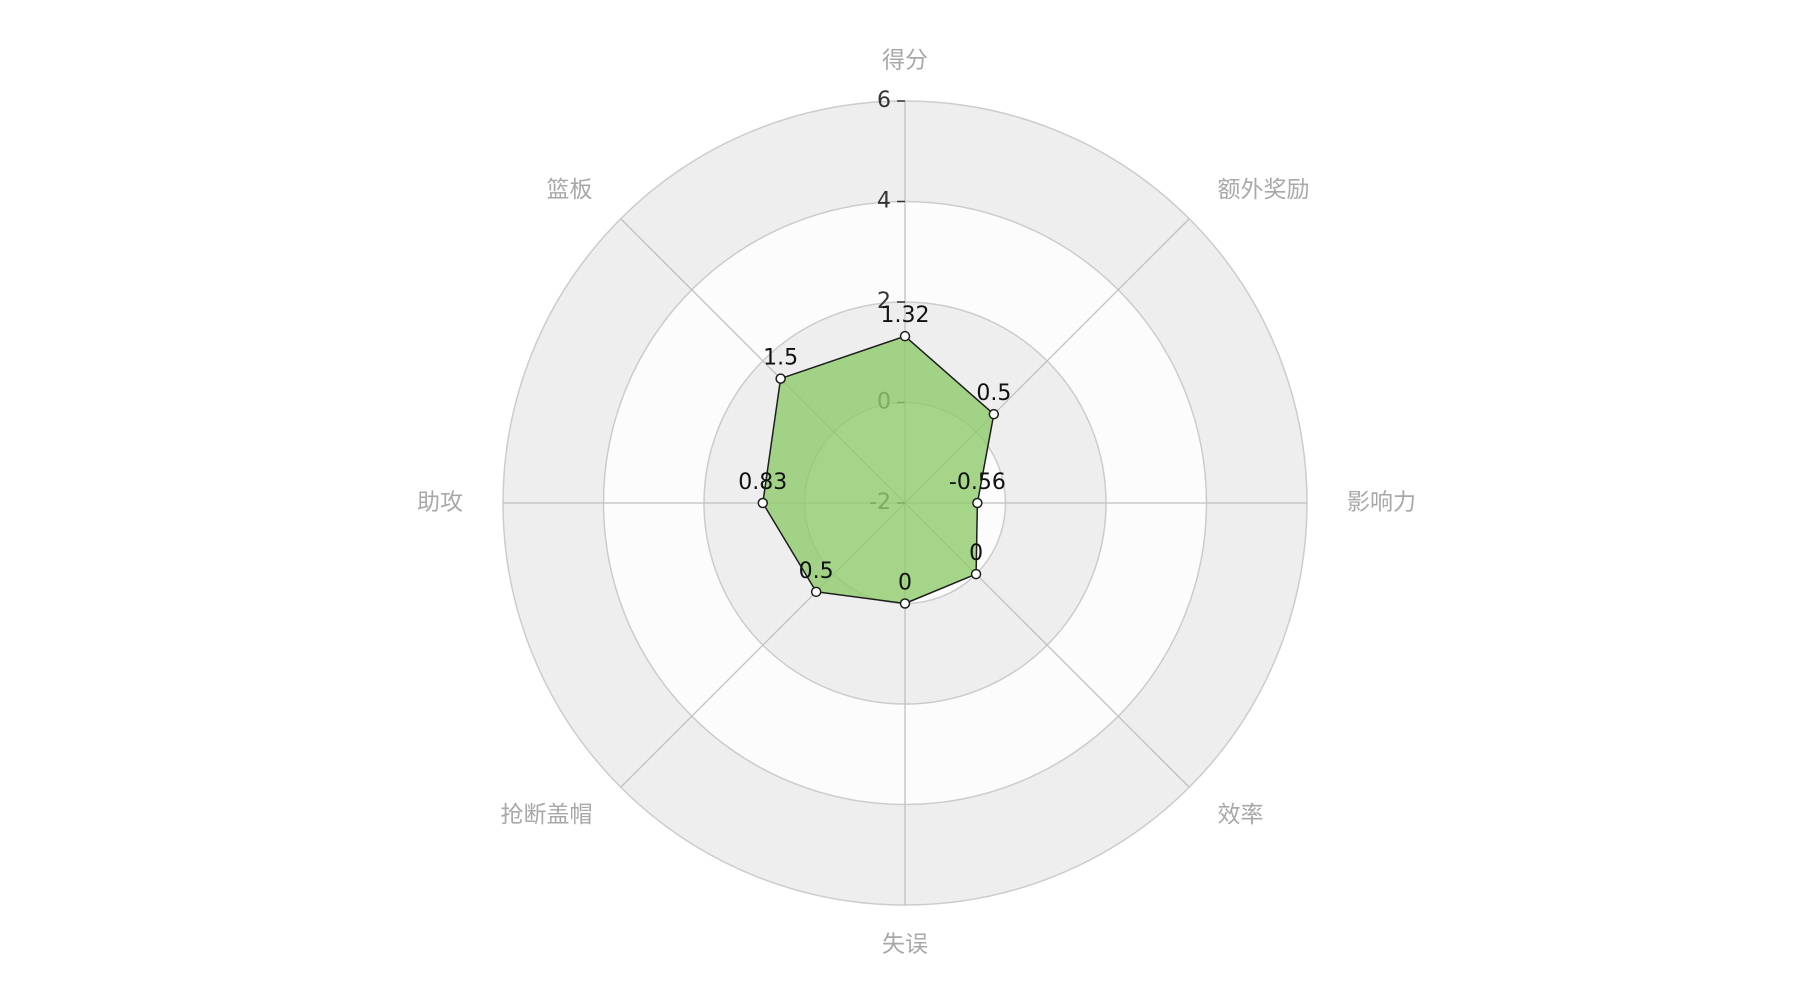 The width and height of the screenshot is (1800, 1004). I want to click on data-label-6: 0.83, so click(762, 482).